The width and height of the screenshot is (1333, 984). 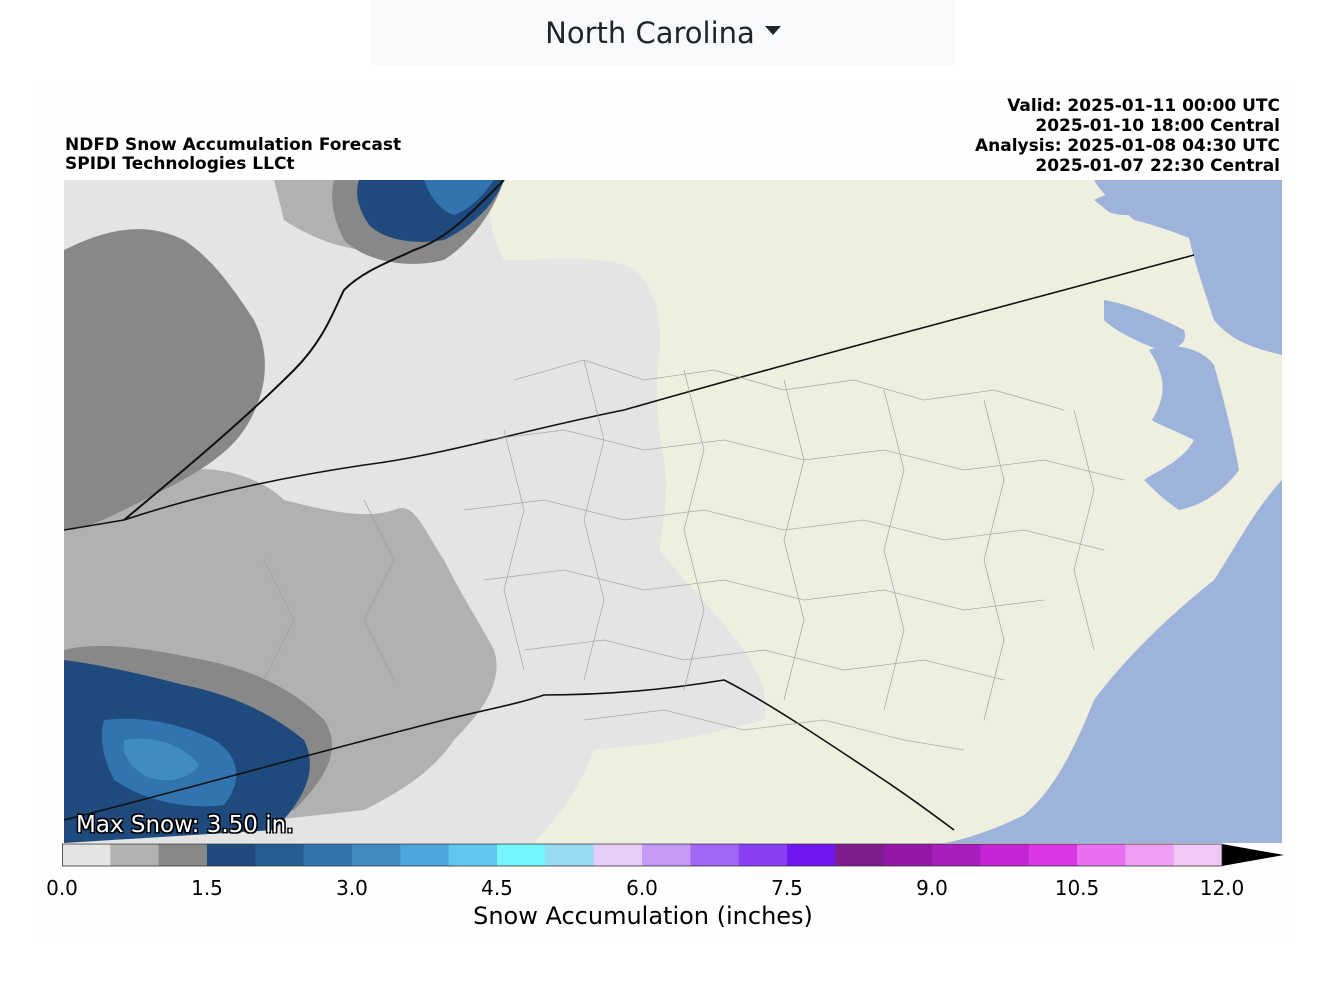 I want to click on snow-2.0-3.0-north, so click(x=459, y=197).